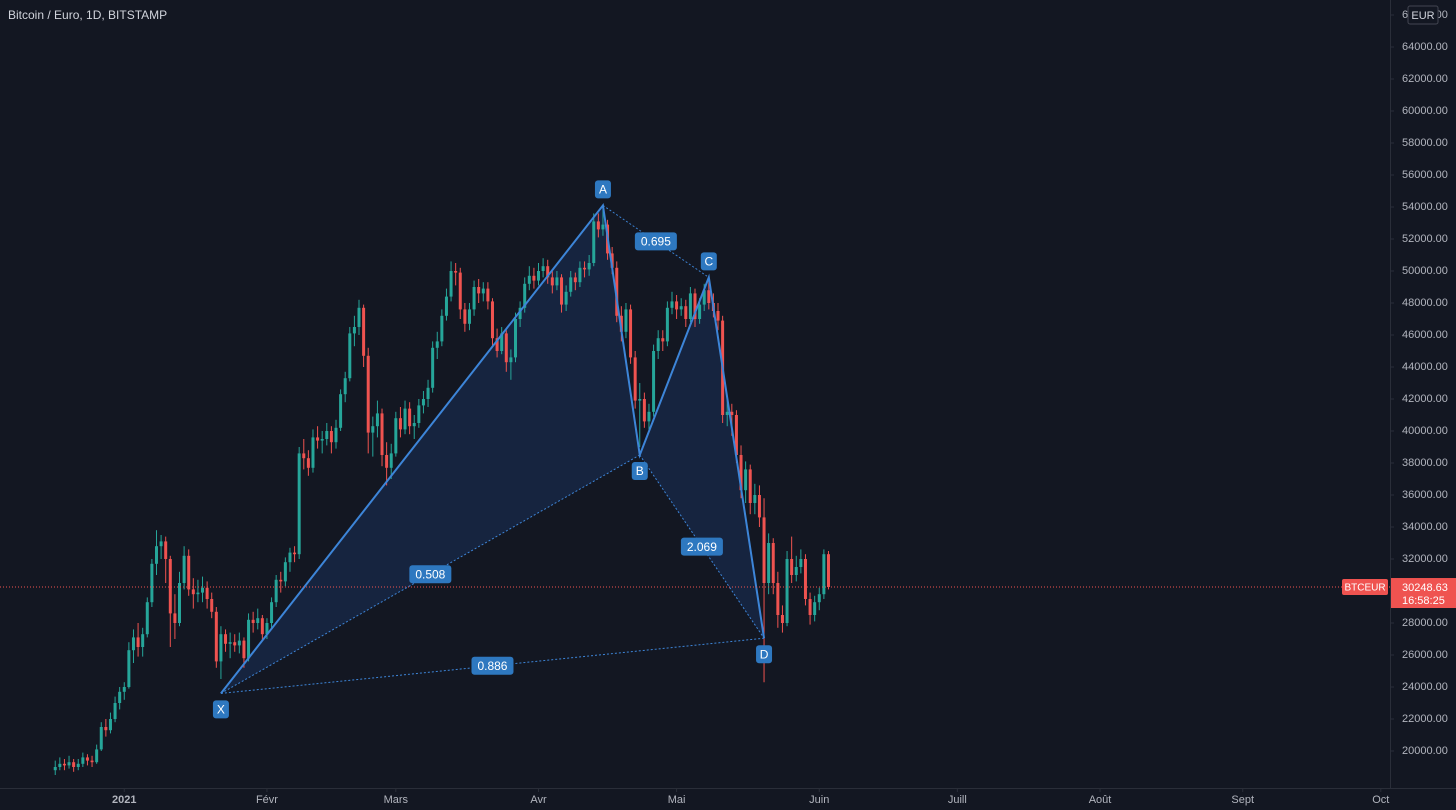  What do you see at coordinates (1425, 719) in the screenshot?
I see `y-tick-label: 22000.00` at bounding box center [1425, 719].